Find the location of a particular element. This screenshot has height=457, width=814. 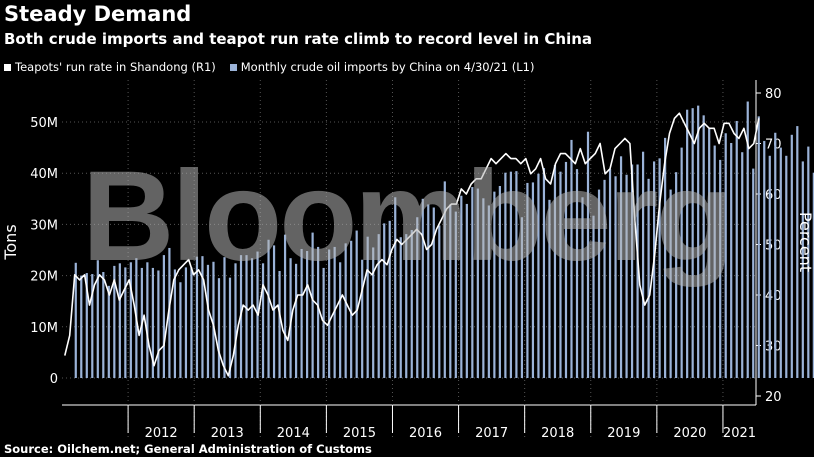

chart-title: Steady Demand is located at coordinates (98, 14).